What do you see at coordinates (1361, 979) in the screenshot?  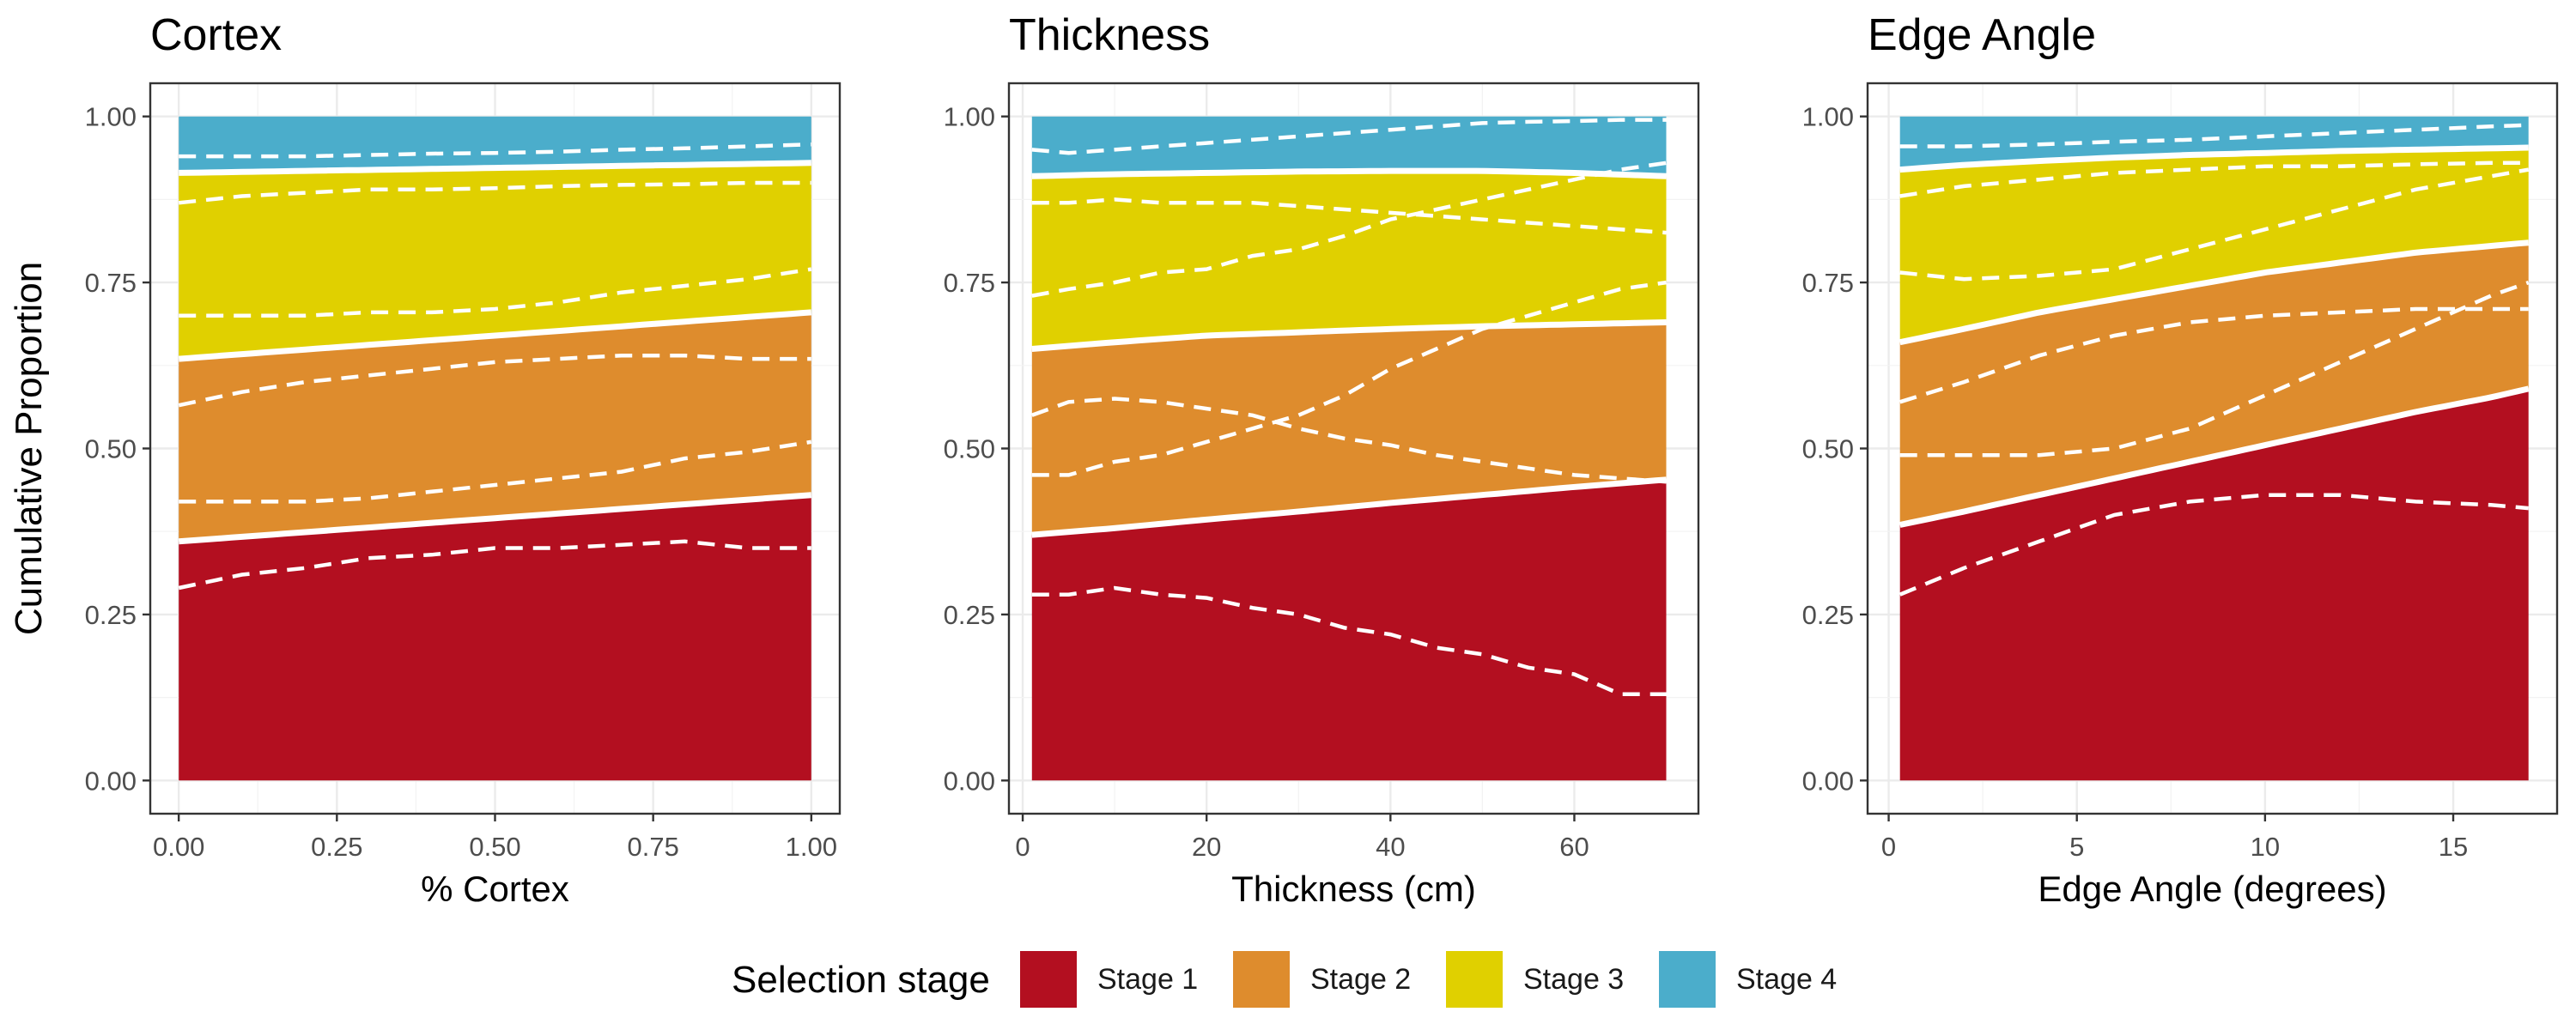 I see `legend-label-stage-2: Stage 2` at bounding box center [1361, 979].